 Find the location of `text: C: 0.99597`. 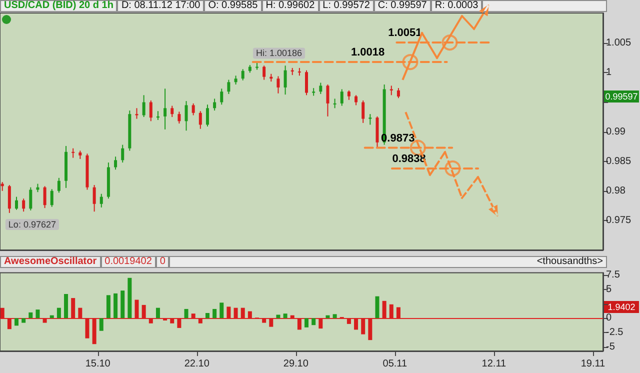

text: C: 0.99597 is located at coordinates (402, 6).